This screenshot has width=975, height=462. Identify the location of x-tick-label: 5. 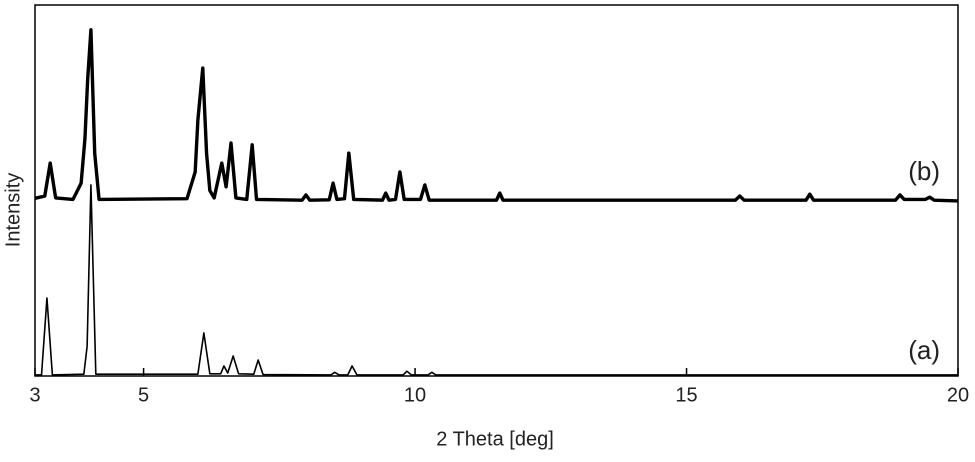
(143, 395).